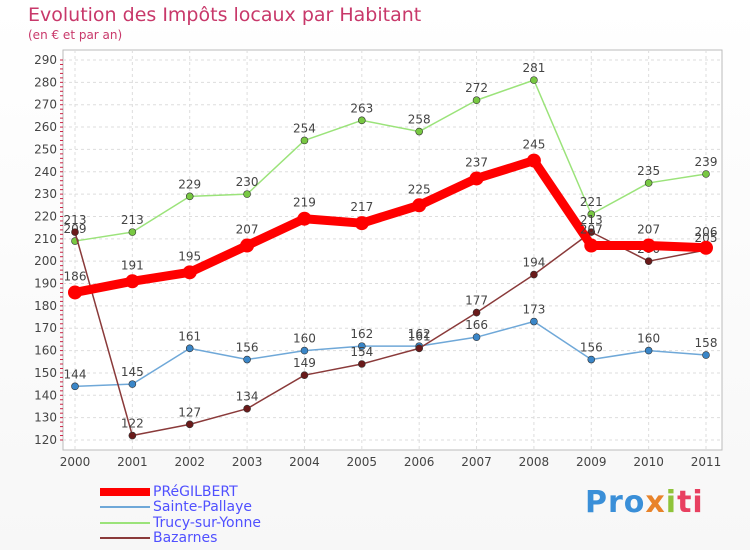  I want to click on logo-part-3: i, so click(671, 502).